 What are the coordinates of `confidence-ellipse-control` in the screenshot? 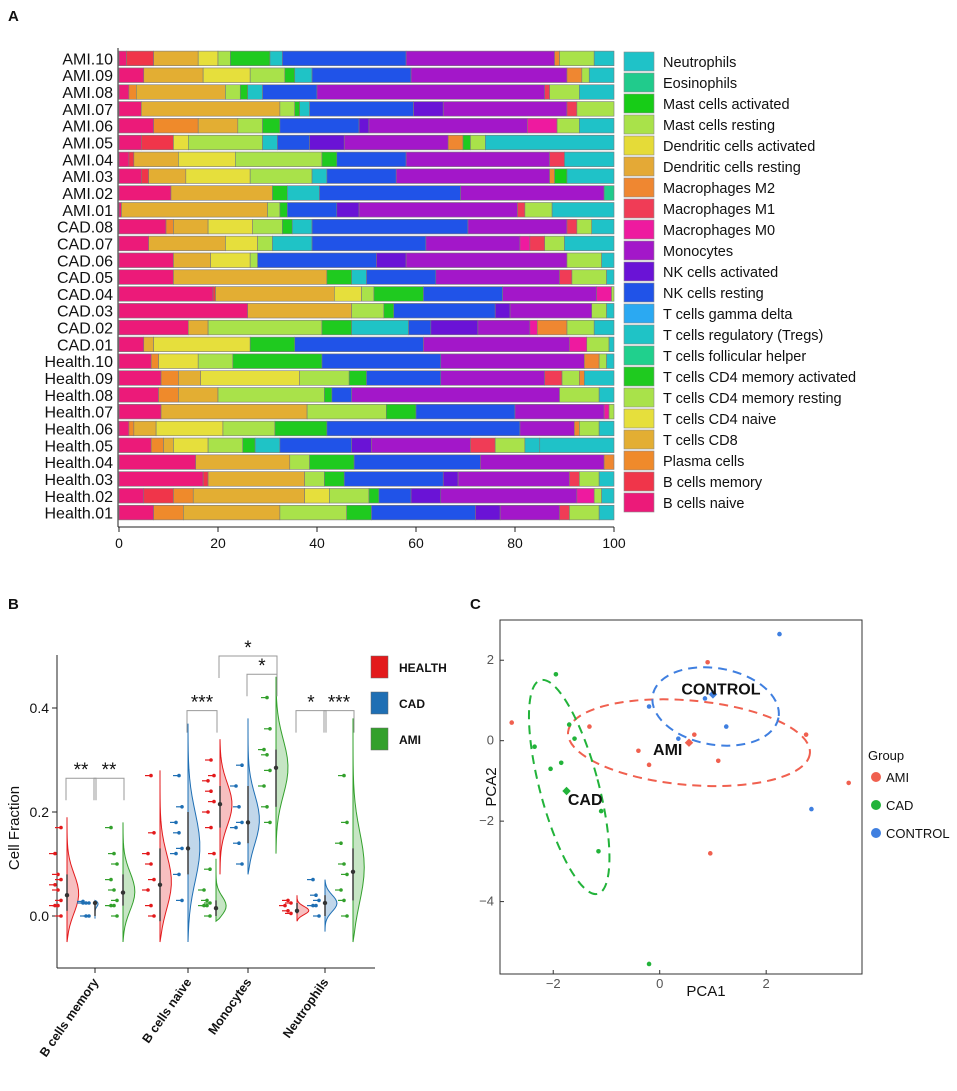 It's located at (715, 706).